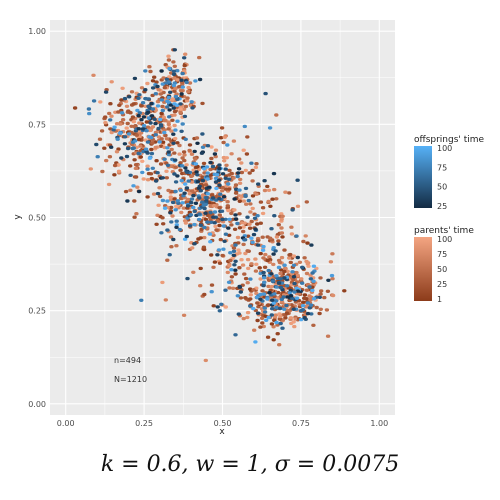 This screenshot has height=500, width=500. Describe the element at coordinates (442, 284) in the screenshot. I see `legend-parents-tick: 25` at that location.